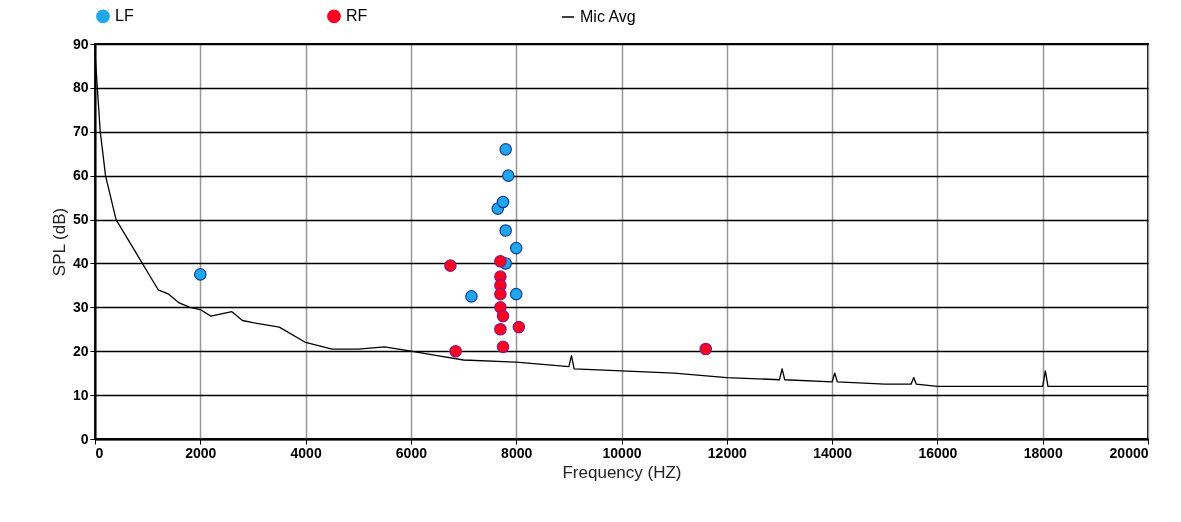 The height and width of the screenshot is (522, 1181). Describe the element at coordinates (80, 350) in the screenshot. I see `y-tick-label: 20` at that location.